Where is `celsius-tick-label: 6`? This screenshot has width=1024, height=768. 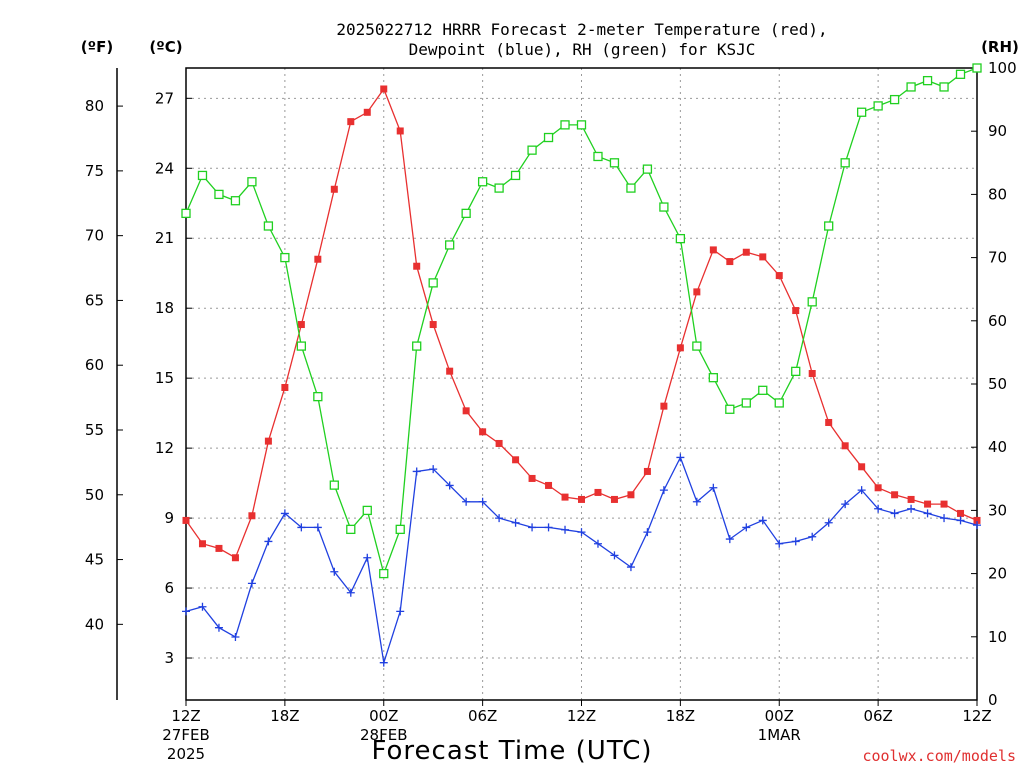 celsius-tick-label: 6 is located at coordinates (169, 588).